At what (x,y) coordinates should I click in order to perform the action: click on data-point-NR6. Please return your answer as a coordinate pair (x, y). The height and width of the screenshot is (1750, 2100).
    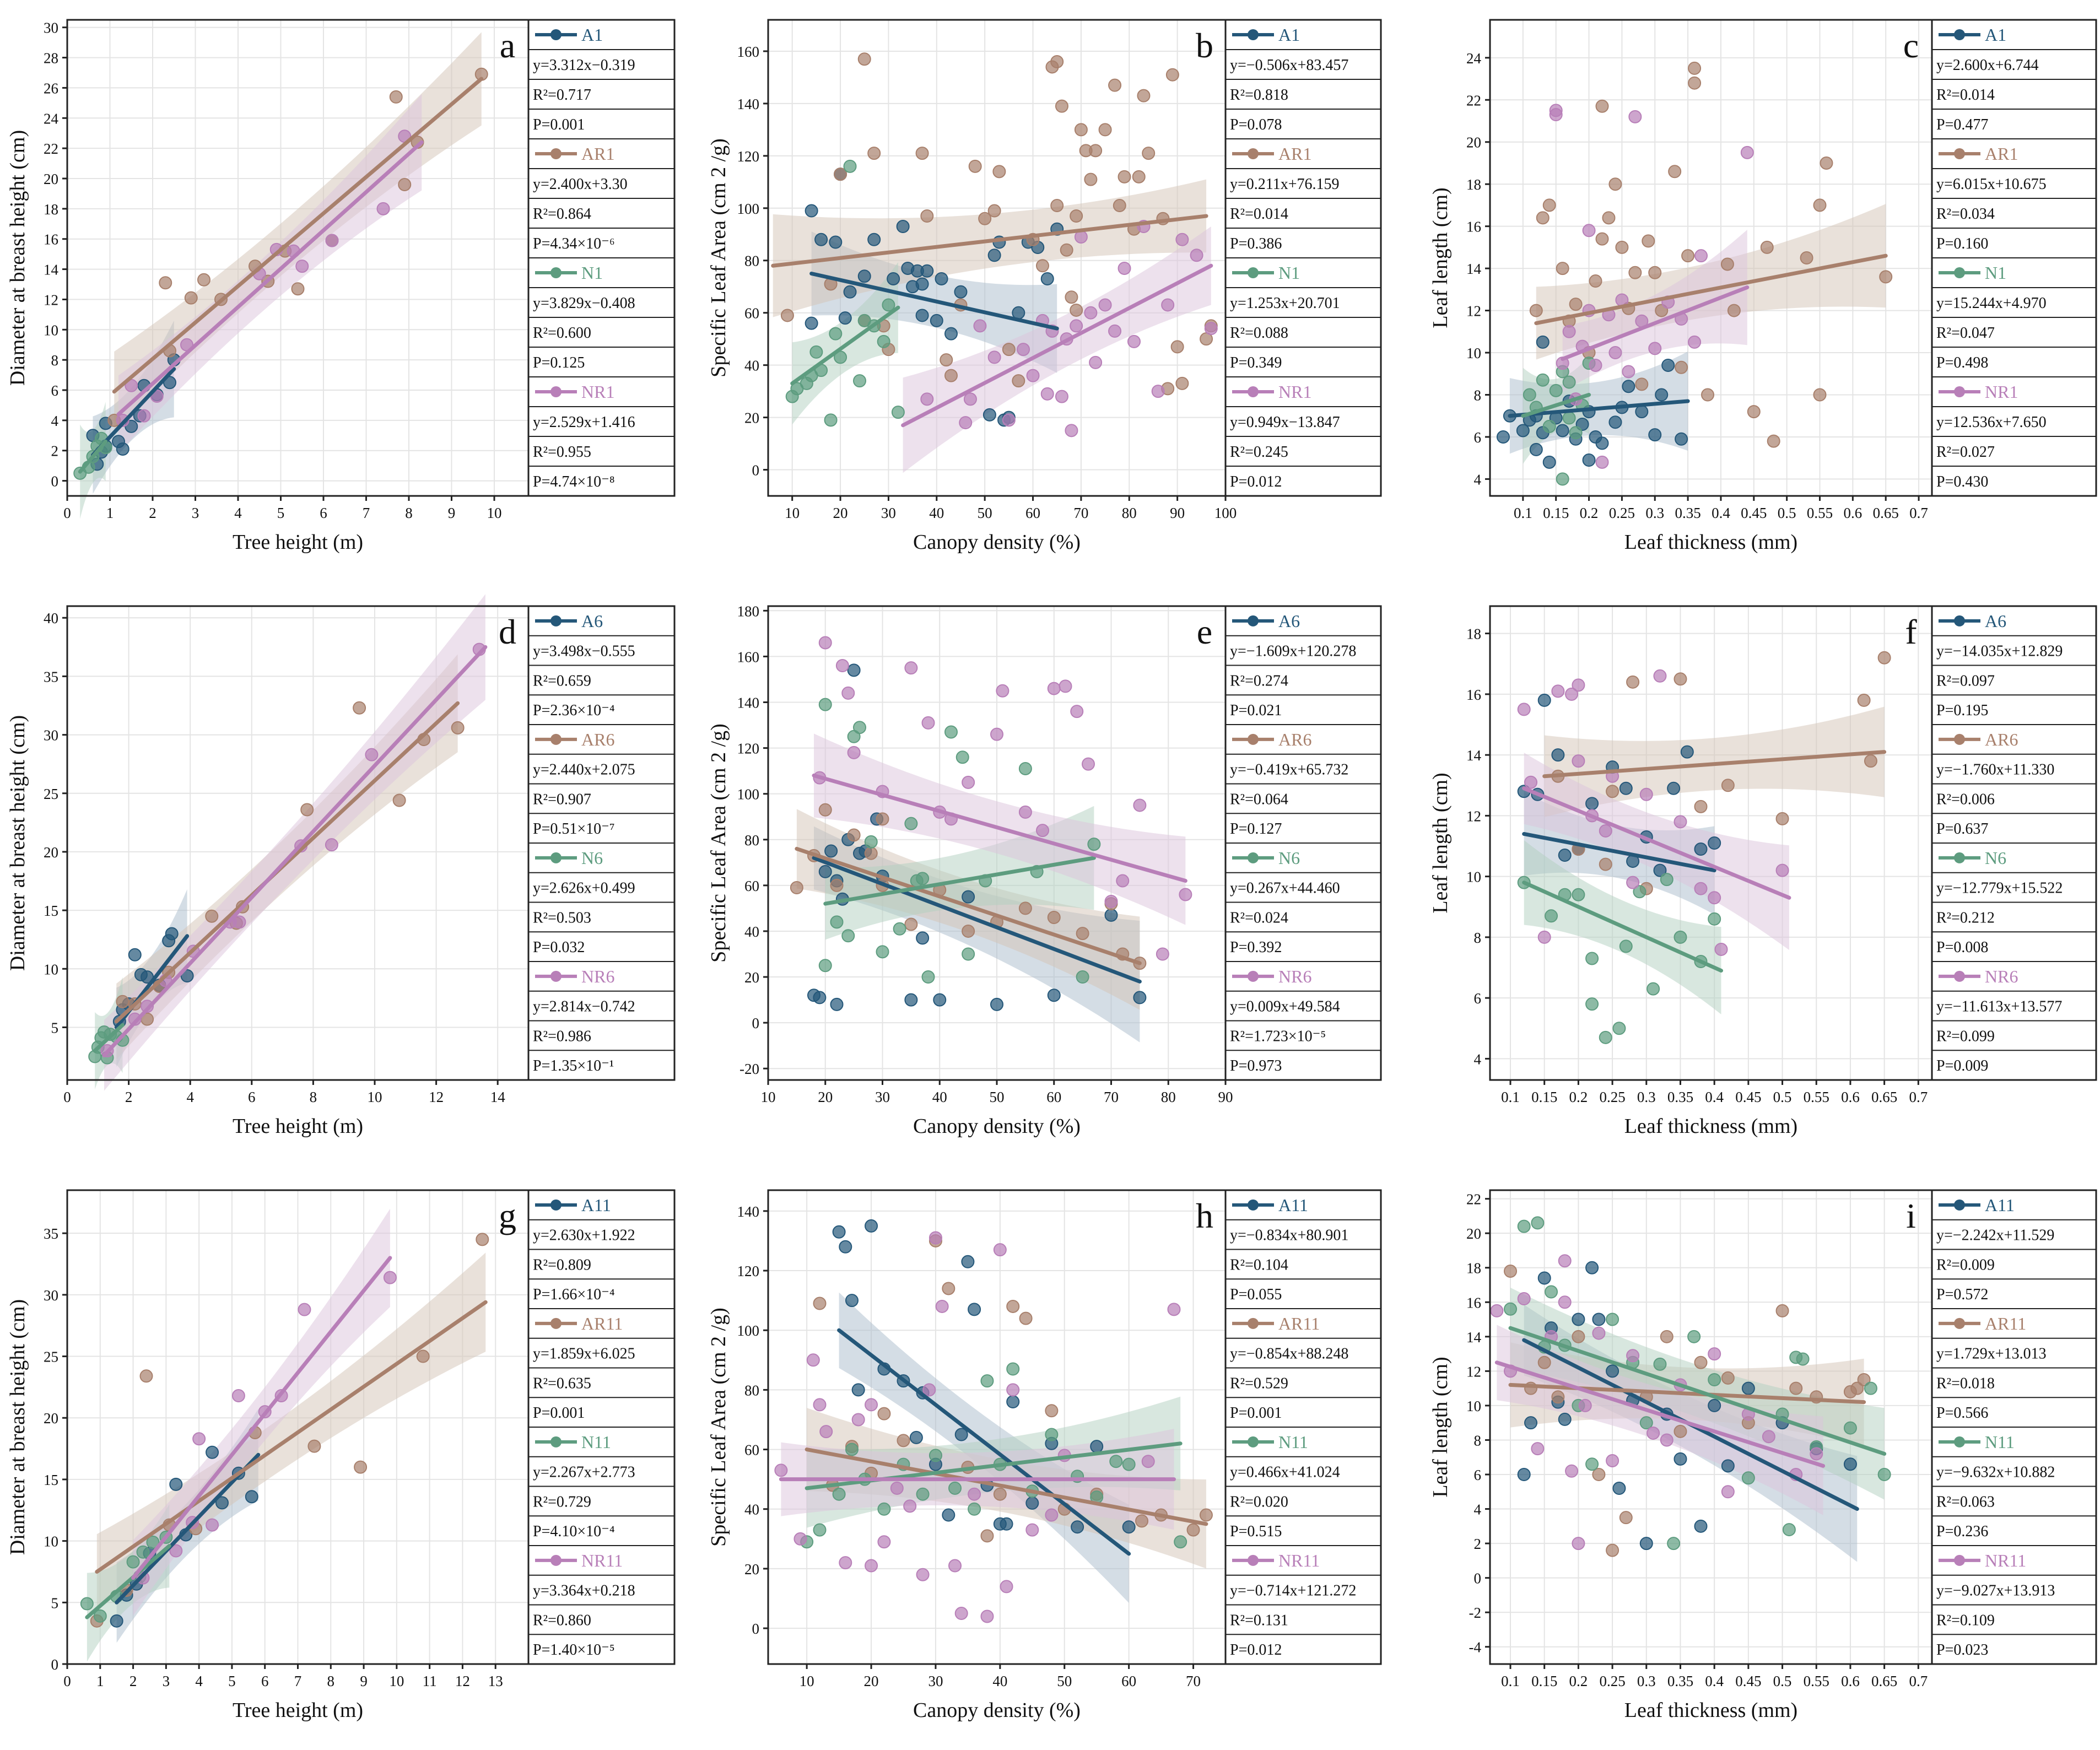
    Looking at the image, I should click on (1065, 686).